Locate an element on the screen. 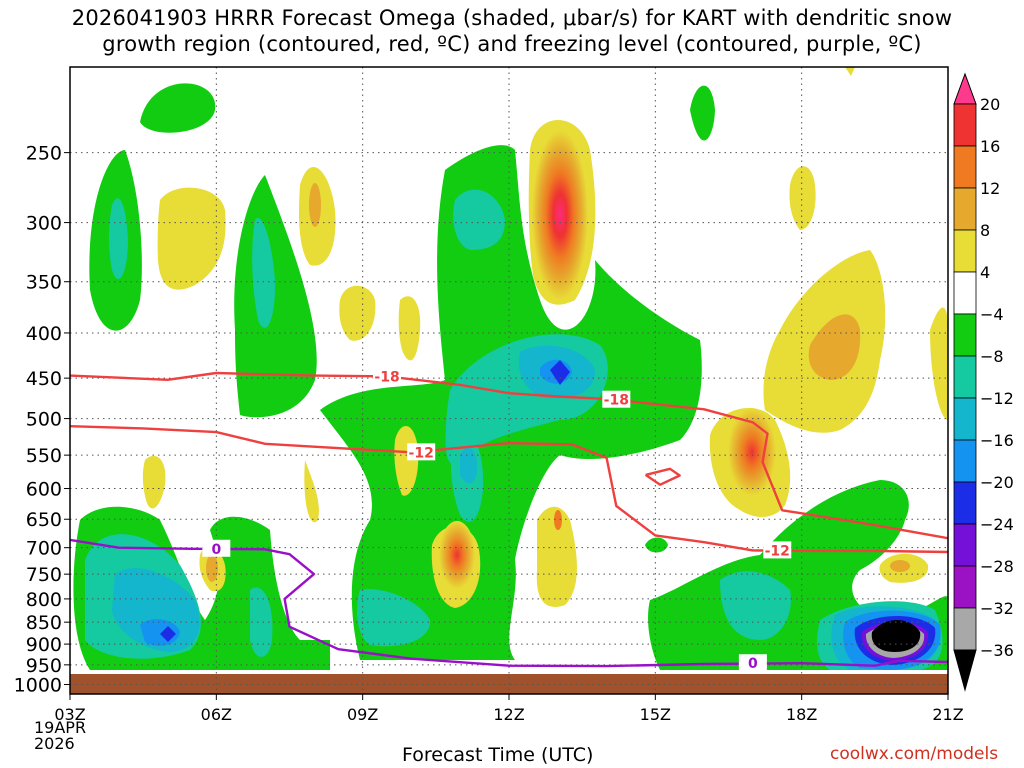 The height and width of the screenshot is (768, 1024). x-tick-label-4: 15Z is located at coordinates (655, 714).